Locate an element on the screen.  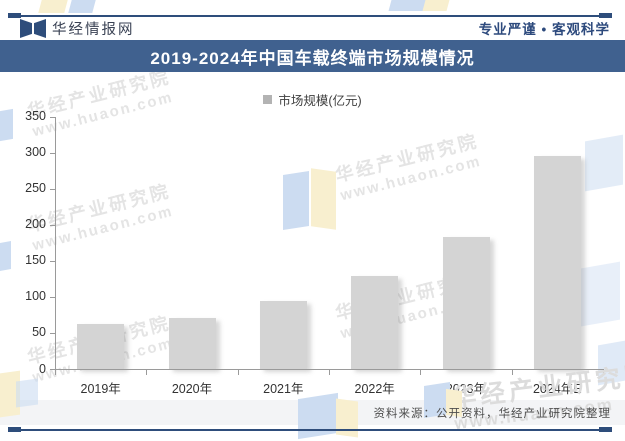
chart-legend: 市场规模(亿元) is located at coordinates (312, 99).